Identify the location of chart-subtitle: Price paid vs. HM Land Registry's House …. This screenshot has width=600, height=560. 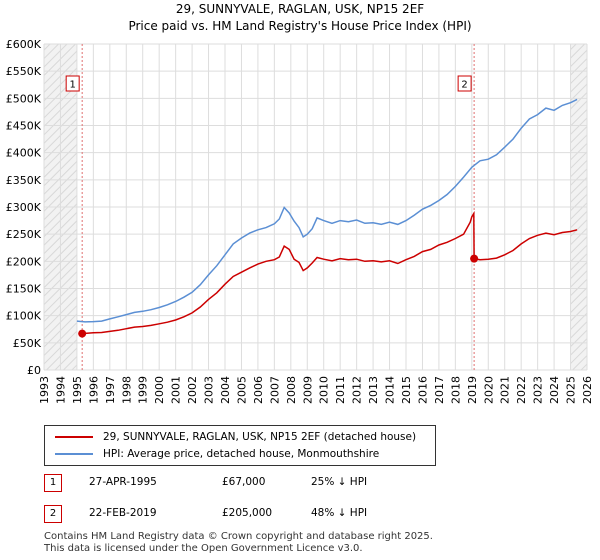
(300, 26).